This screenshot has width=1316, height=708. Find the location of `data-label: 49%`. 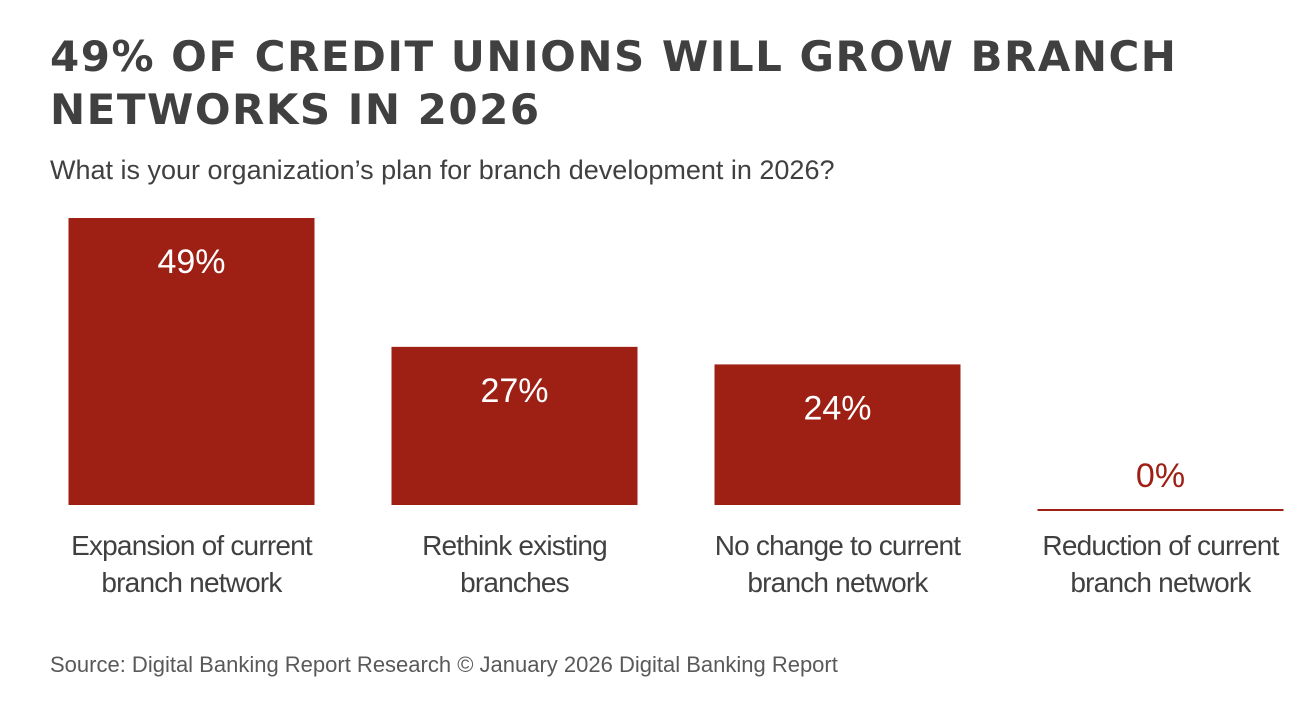

data-label: 49% is located at coordinates (191, 262).